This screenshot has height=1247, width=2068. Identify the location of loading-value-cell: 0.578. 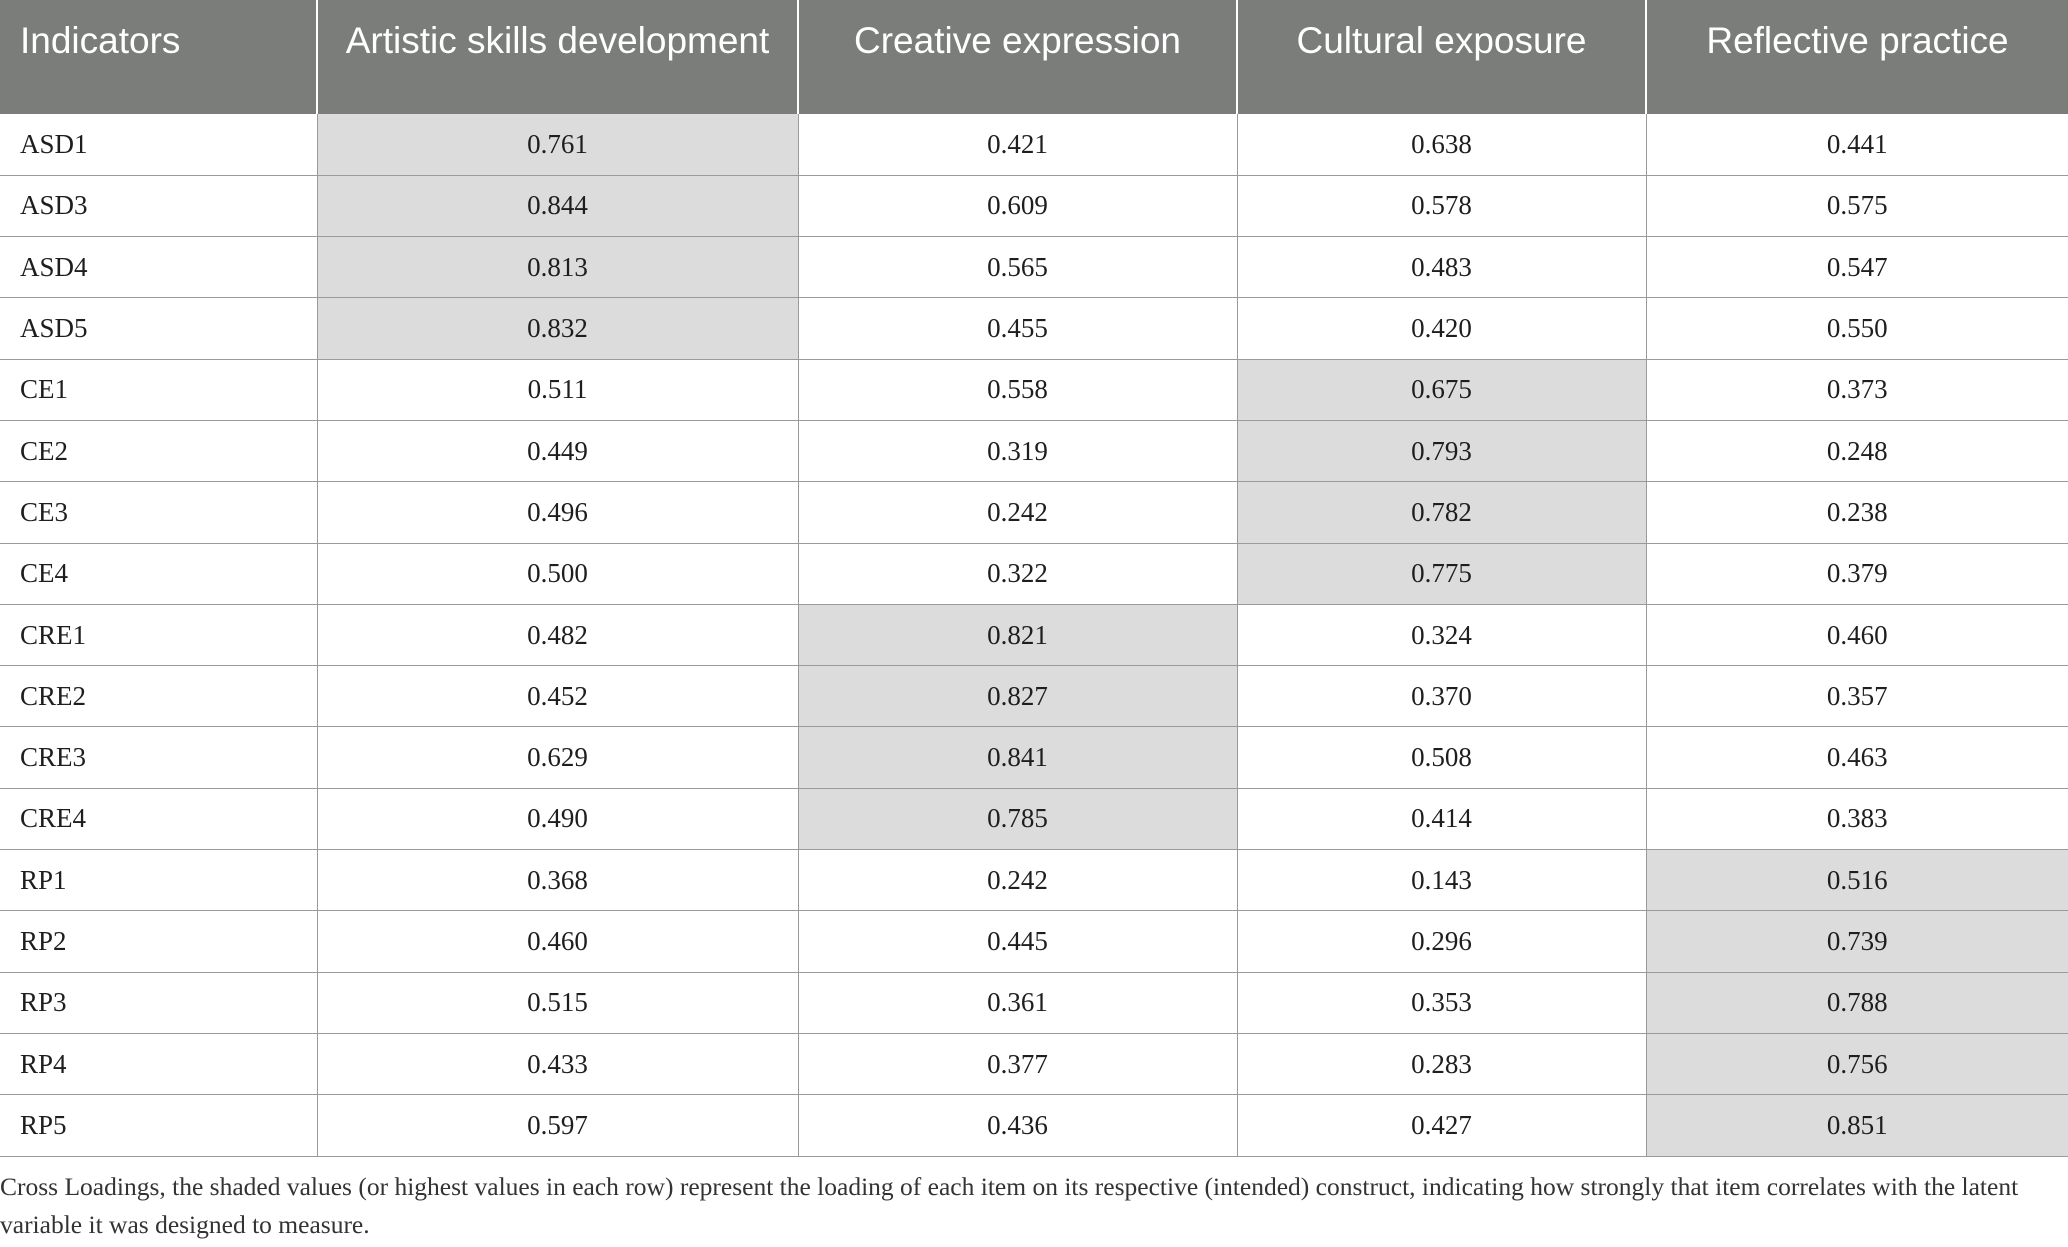
(1441, 206).